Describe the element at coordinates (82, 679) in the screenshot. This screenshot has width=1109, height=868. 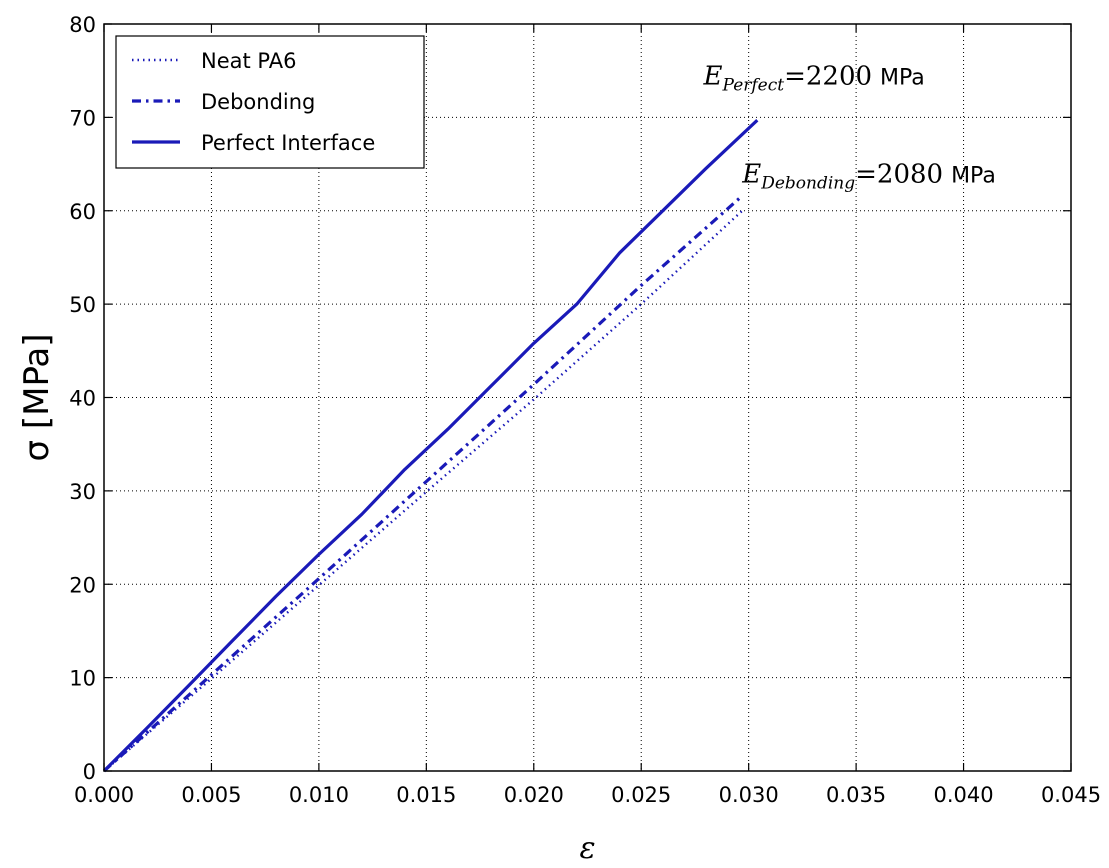
I see `y-tick-label: 10` at that location.